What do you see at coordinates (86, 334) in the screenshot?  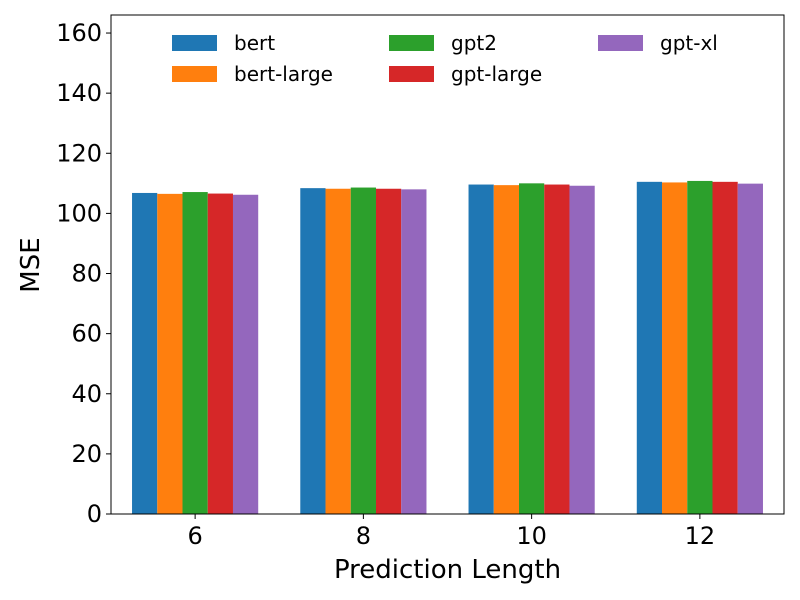 I see `y-tick-label: 60` at bounding box center [86, 334].